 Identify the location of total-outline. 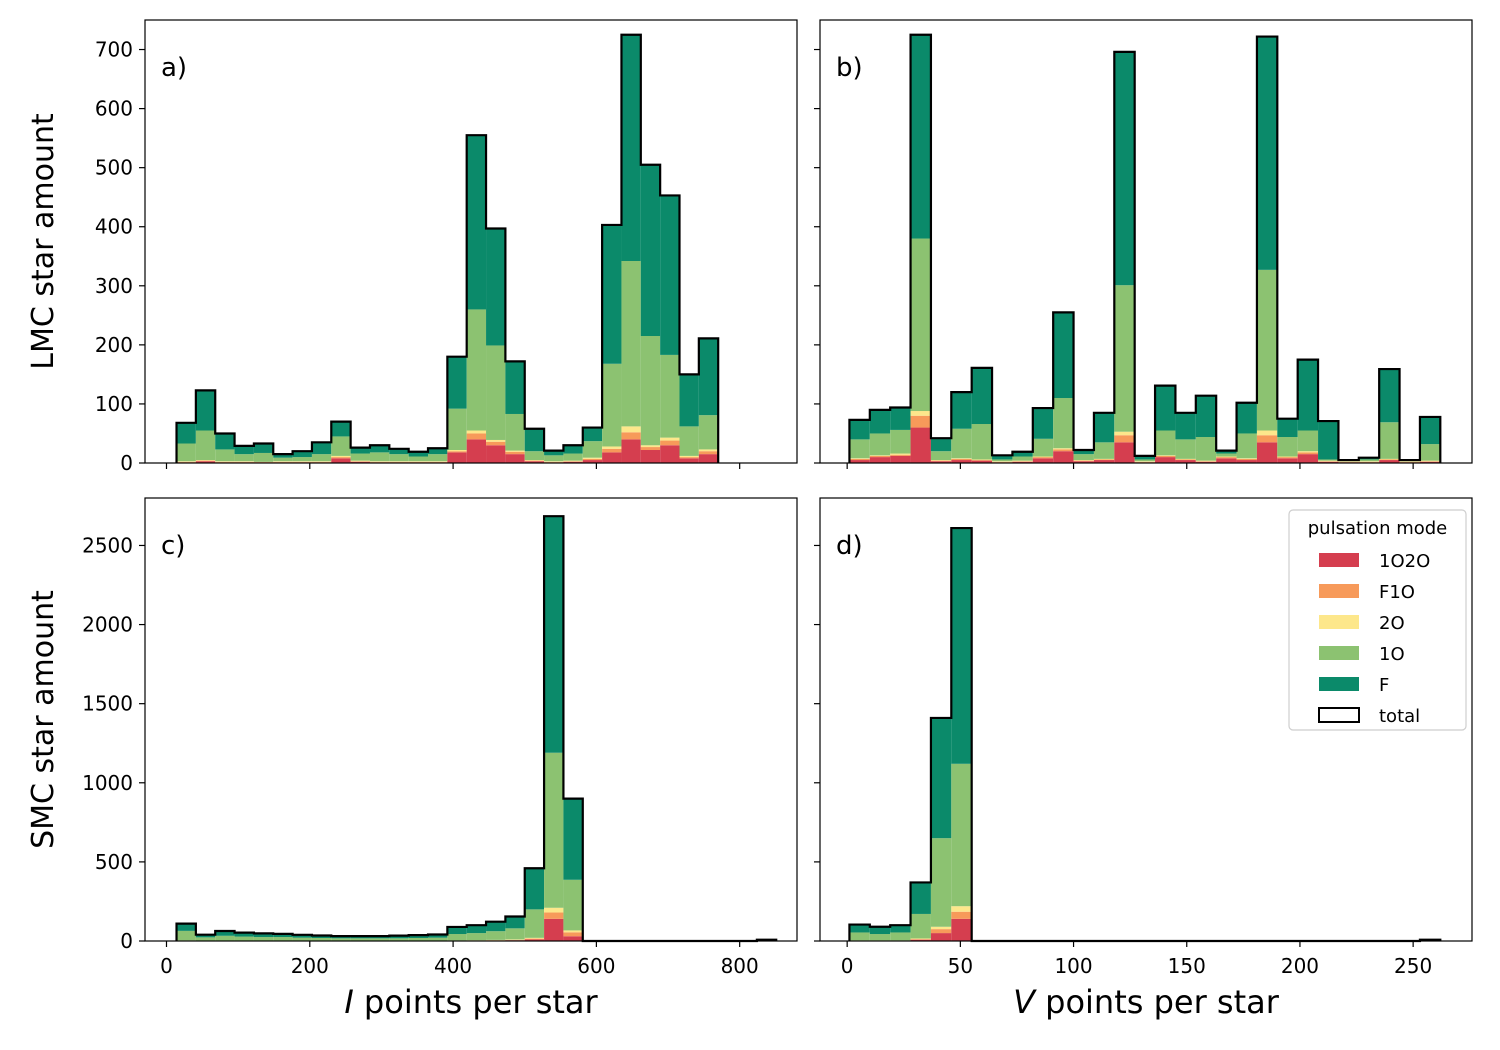
(447, 248).